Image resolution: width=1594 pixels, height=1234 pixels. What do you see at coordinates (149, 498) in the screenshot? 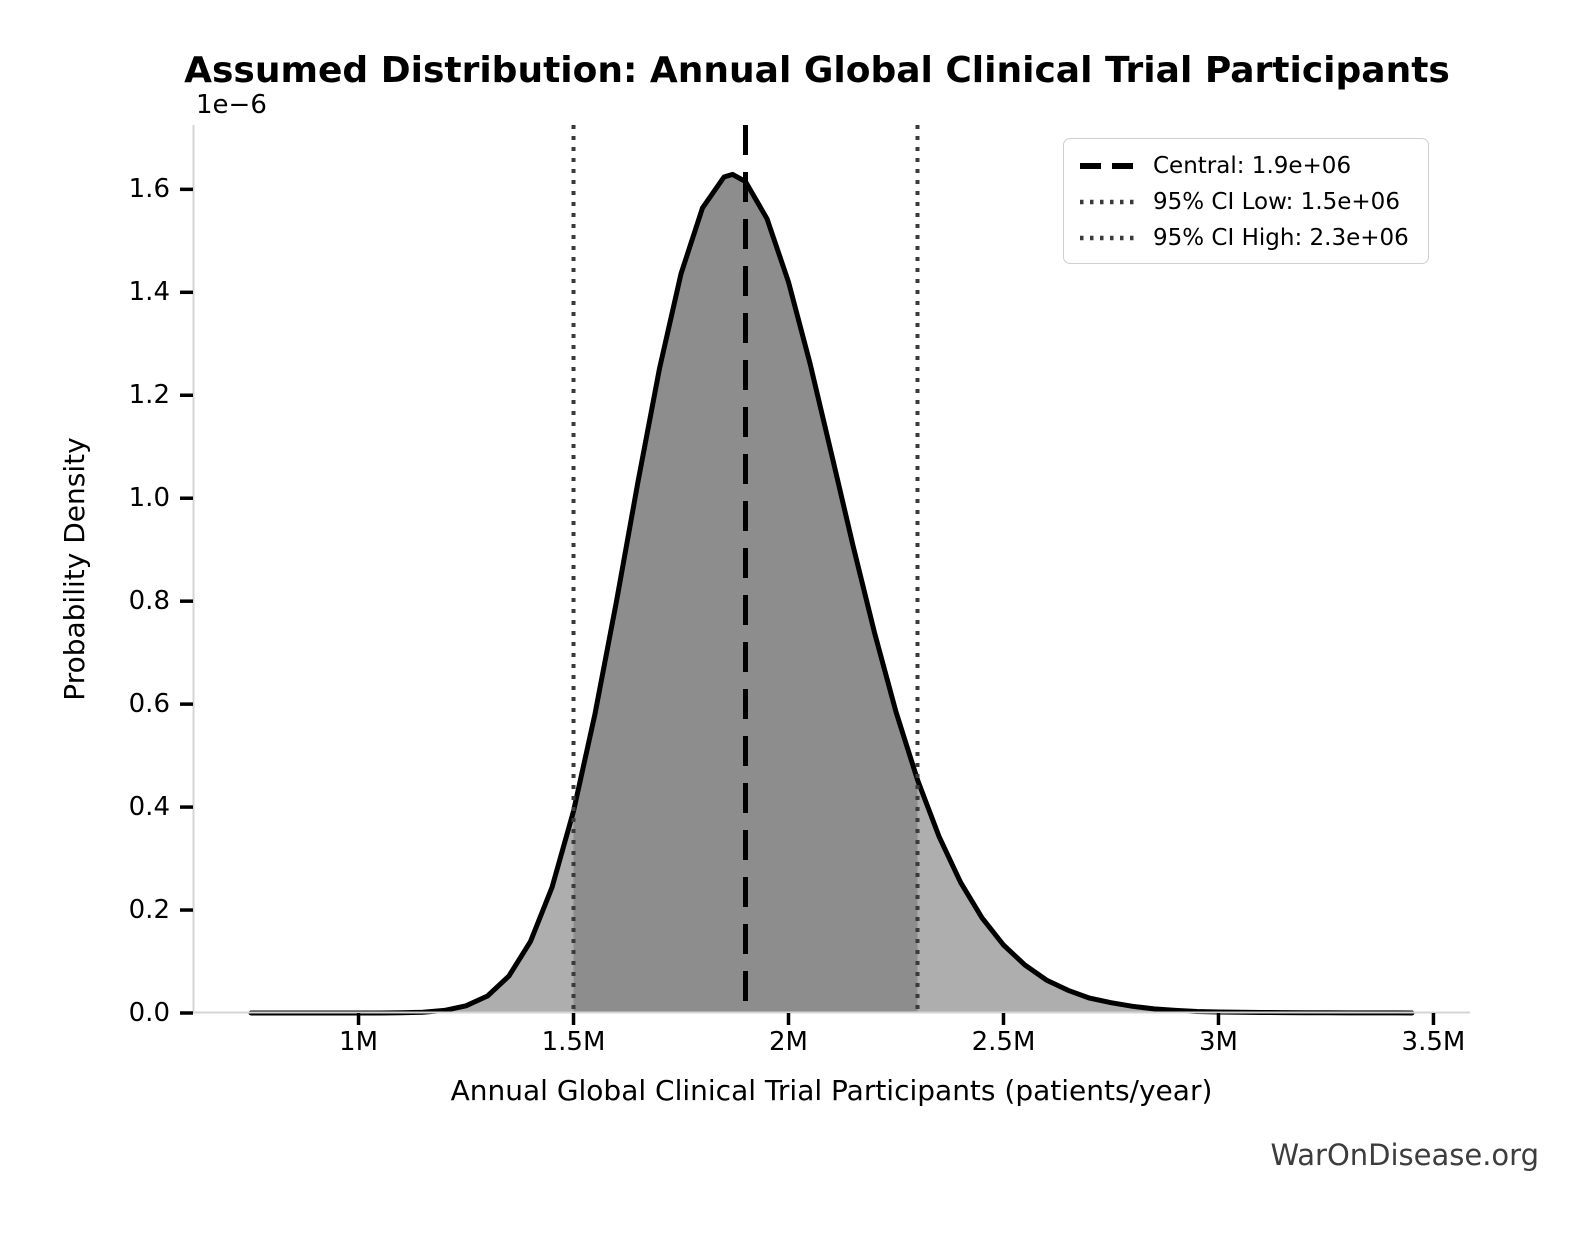
I see `y-tick-label: 1.0` at bounding box center [149, 498].